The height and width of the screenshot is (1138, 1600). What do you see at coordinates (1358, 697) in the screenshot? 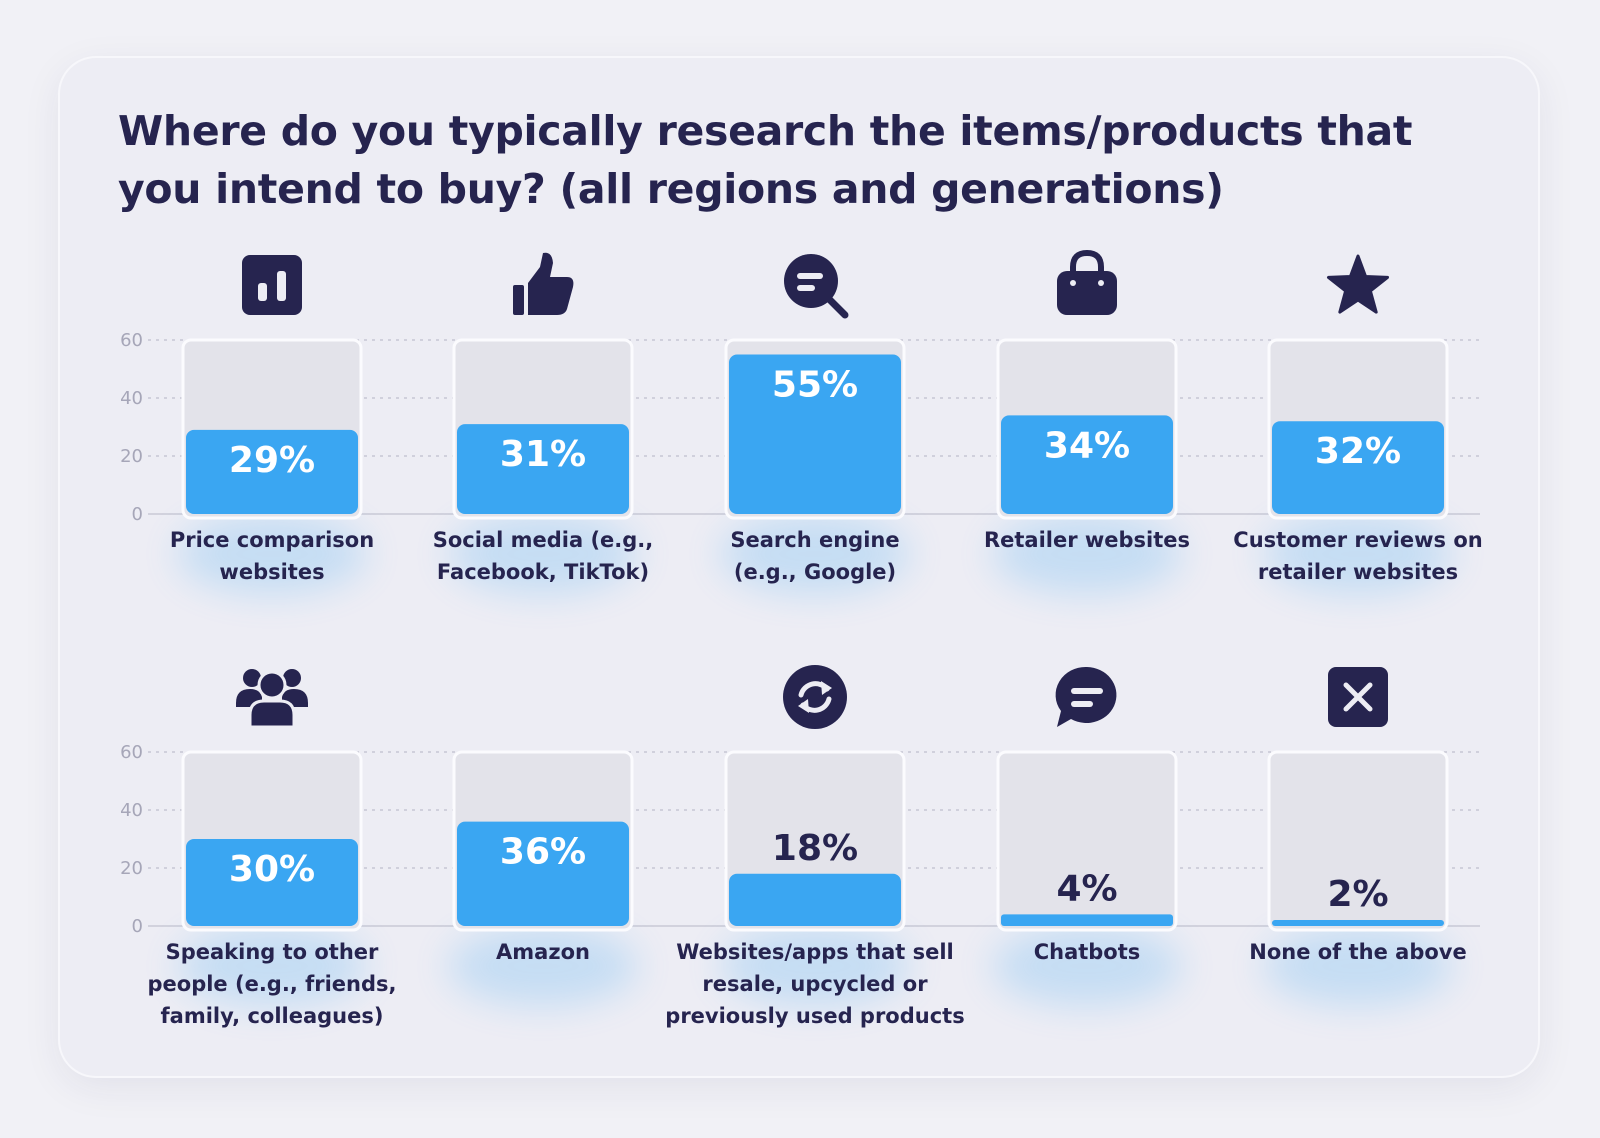
I see `close-icon` at bounding box center [1358, 697].